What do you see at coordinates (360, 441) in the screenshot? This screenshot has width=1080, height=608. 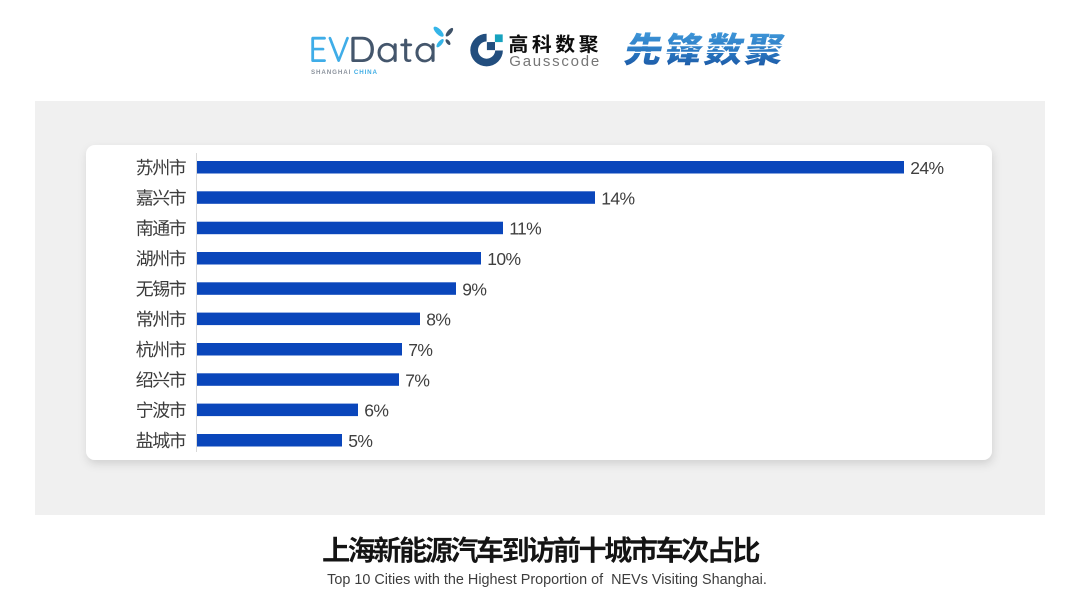 I see `svg-text: 5%` at bounding box center [360, 441].